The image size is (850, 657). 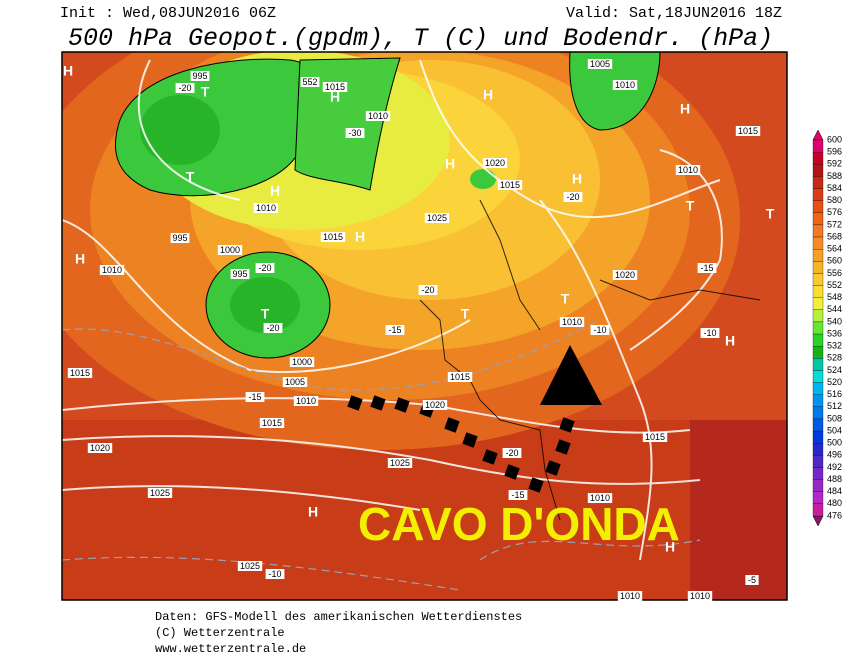 I want to click on colorbar-label: 540, so click(x=834, y=321).